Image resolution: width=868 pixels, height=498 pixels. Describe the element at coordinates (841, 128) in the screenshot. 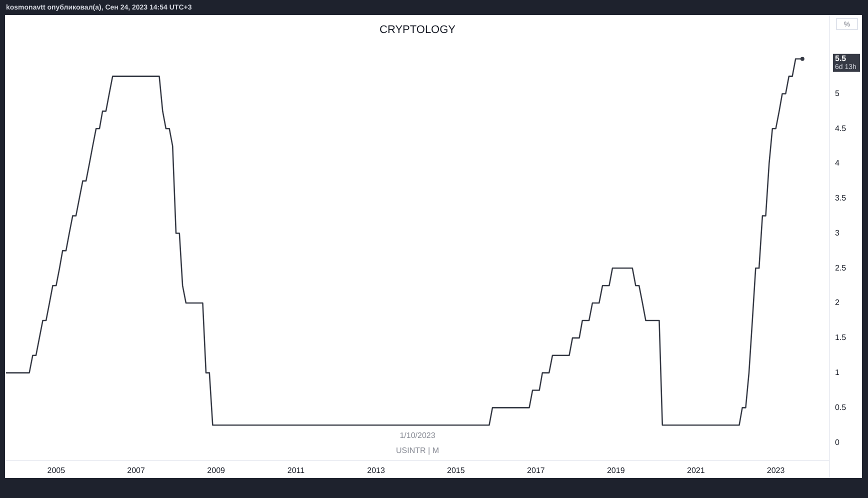

I see `y-tick-label: 4.5` at that location.